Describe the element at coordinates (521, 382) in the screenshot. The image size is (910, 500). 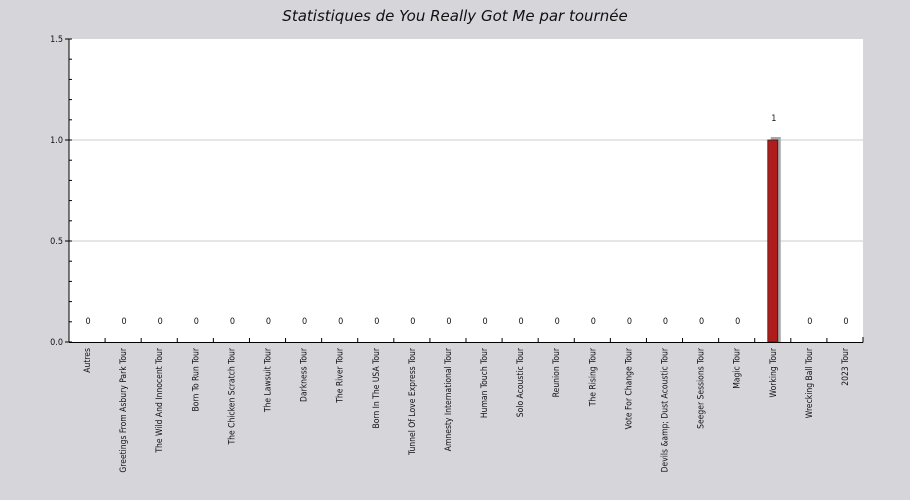
I see `x-tick-label: Solo Acoustic Tour` at that location.